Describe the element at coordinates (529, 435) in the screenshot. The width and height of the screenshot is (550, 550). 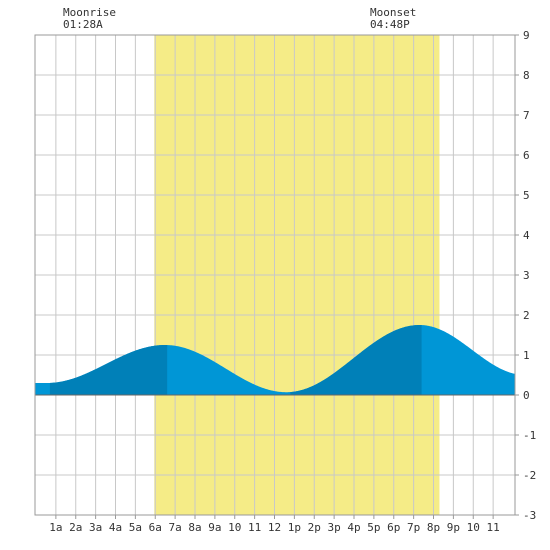
I see `y-tick-label: -1` at that location.